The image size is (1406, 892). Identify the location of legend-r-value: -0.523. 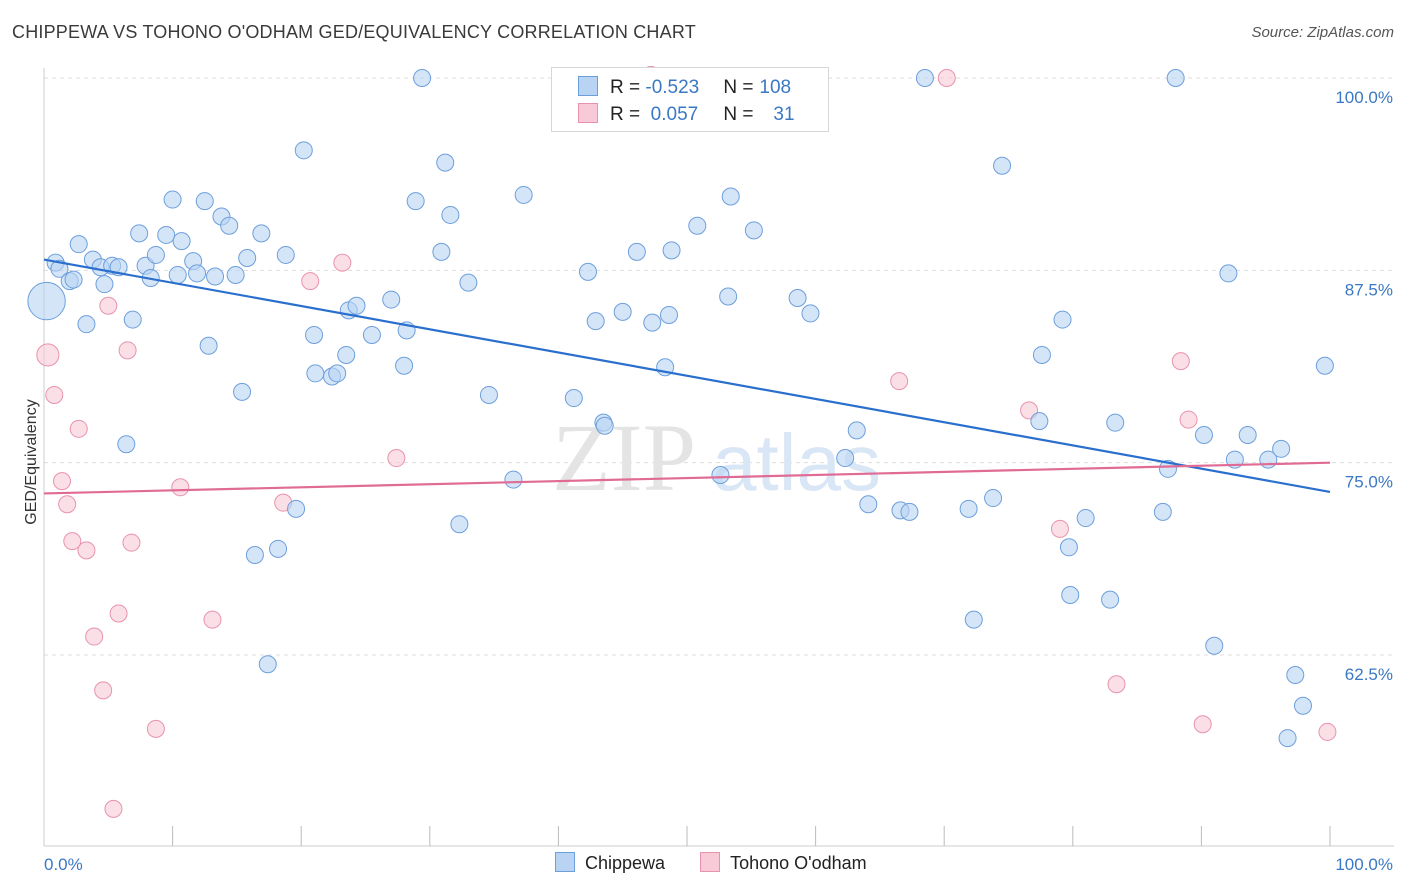
(672, 87).